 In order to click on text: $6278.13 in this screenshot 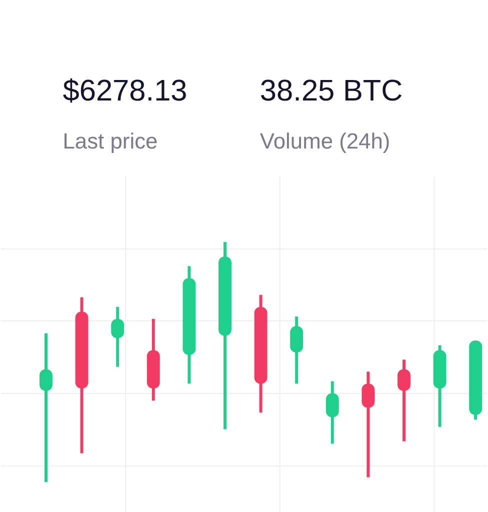, I will do `click(125, 91)`.